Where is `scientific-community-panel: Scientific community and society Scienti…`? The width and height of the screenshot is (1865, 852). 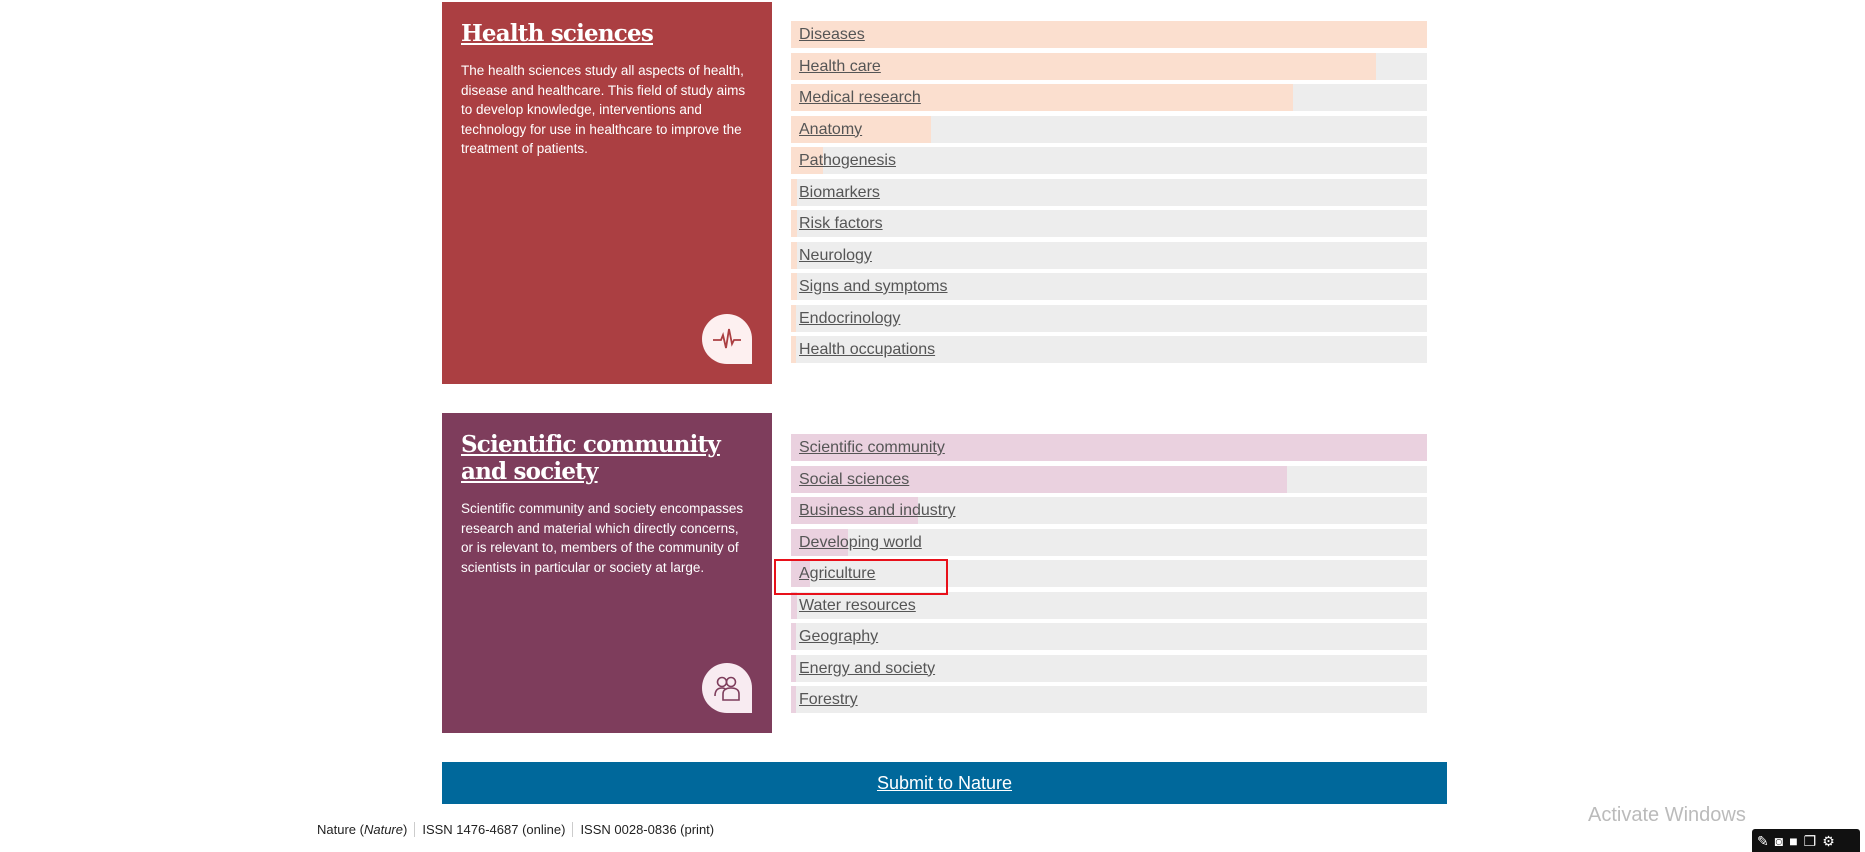
scientific-community-panel: Scientific community and society Scienti… is located at coordinates (607, 573).